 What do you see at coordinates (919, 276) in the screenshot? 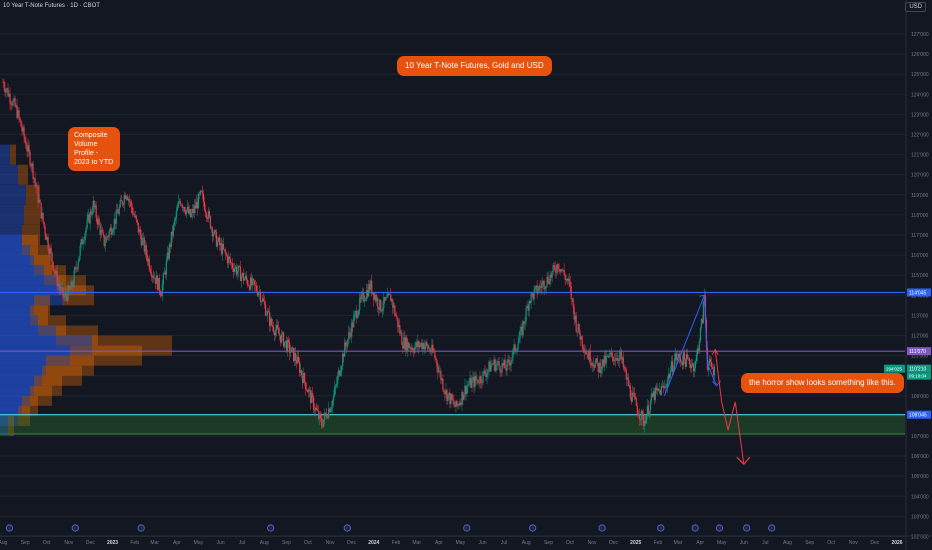
I see `y-tick-label: 115'000` at bounding box center [919, 276].